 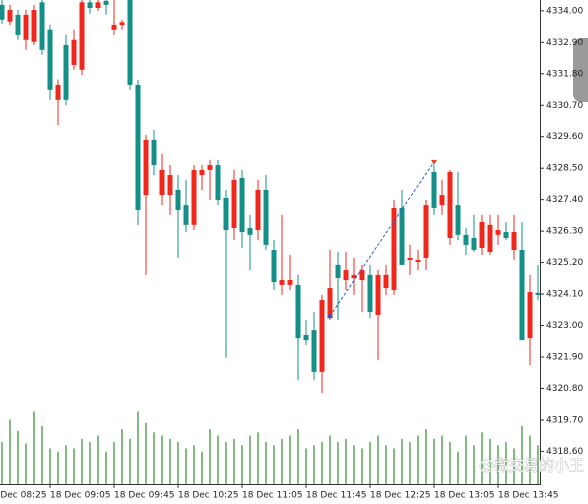 What do you see at coordinates (382, 239) in the screenshot?
I see `trade-line` at bounding box center [382, 239].